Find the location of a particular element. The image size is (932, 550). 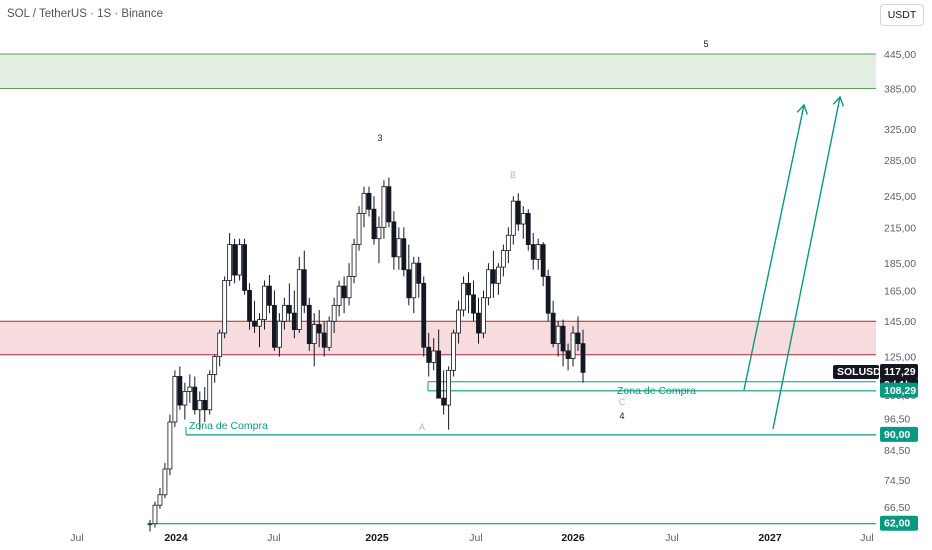

wave-label-5: 5 is located at coordinates (705, 44).